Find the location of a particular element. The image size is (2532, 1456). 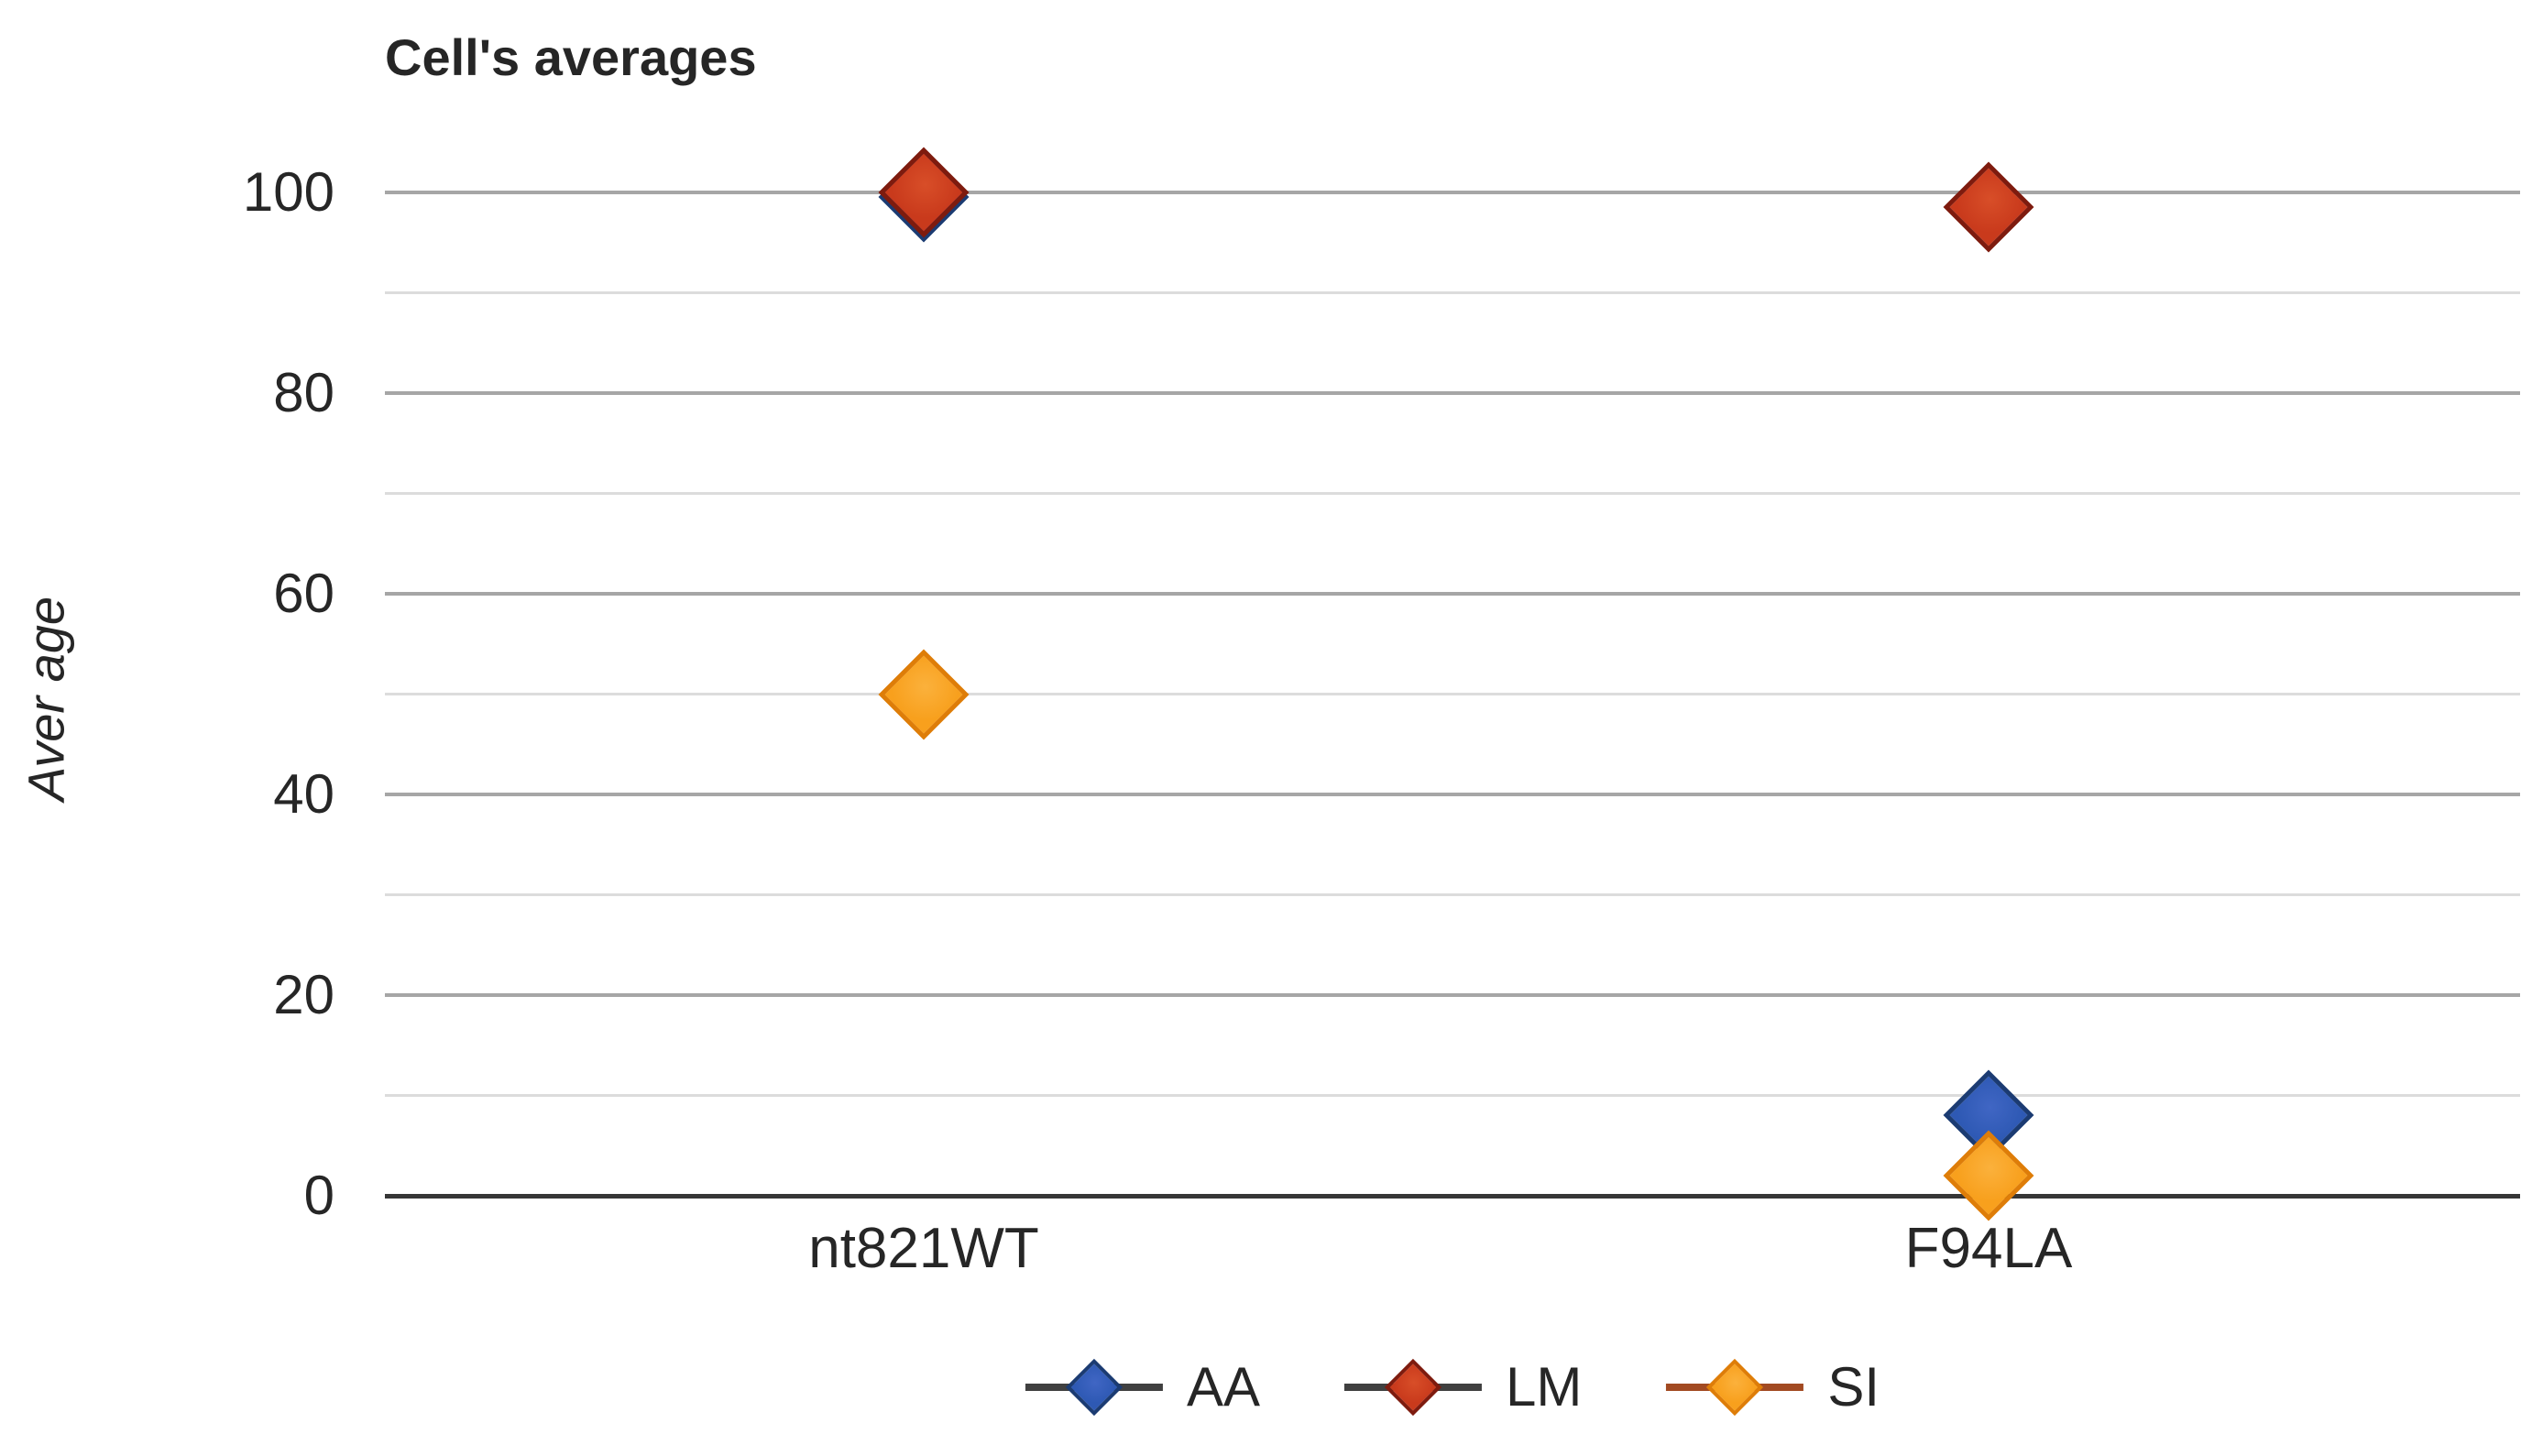

legend-item-LM: LM is located at coordinates (1463, 1387).